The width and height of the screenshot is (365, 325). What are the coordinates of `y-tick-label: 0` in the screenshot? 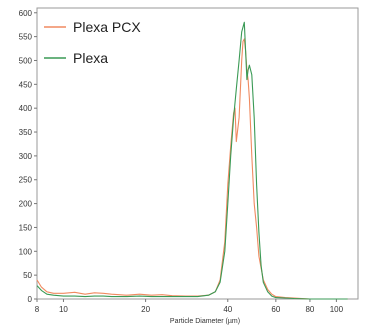 It's located at (30, 299).